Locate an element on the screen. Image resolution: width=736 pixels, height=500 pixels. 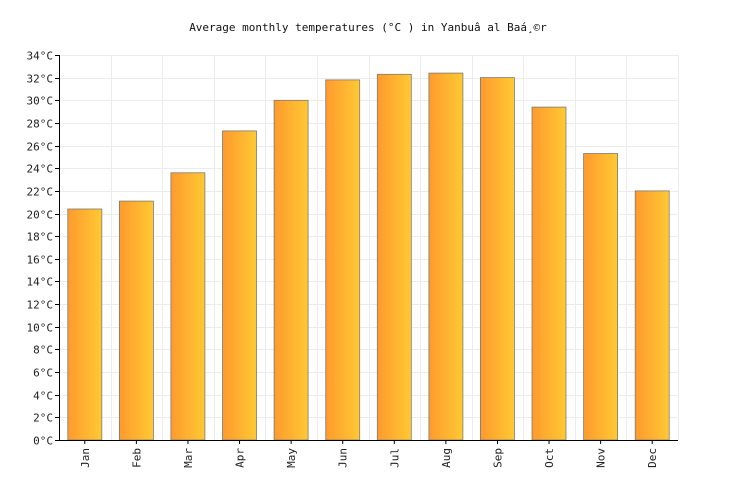
bar-apr is located at coordinates (239, 285).